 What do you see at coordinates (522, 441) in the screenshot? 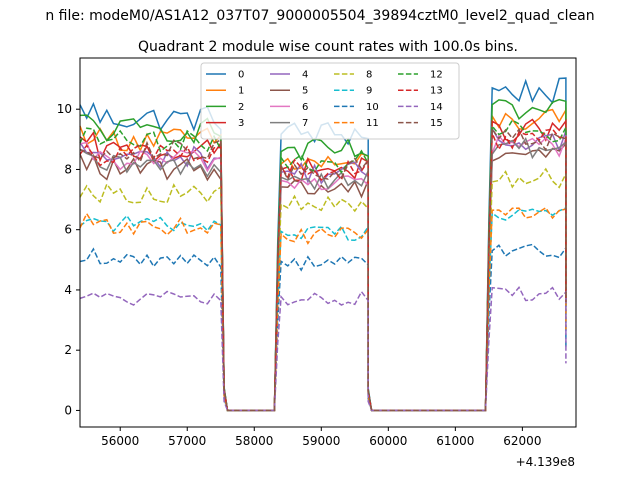
I see `x-tick-label: 62000` at bounding box center [522, 441].